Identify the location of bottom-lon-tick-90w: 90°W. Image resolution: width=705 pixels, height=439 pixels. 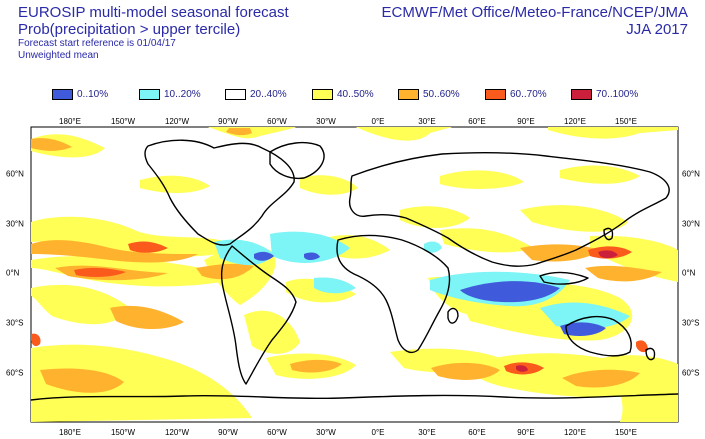
(228, 432).